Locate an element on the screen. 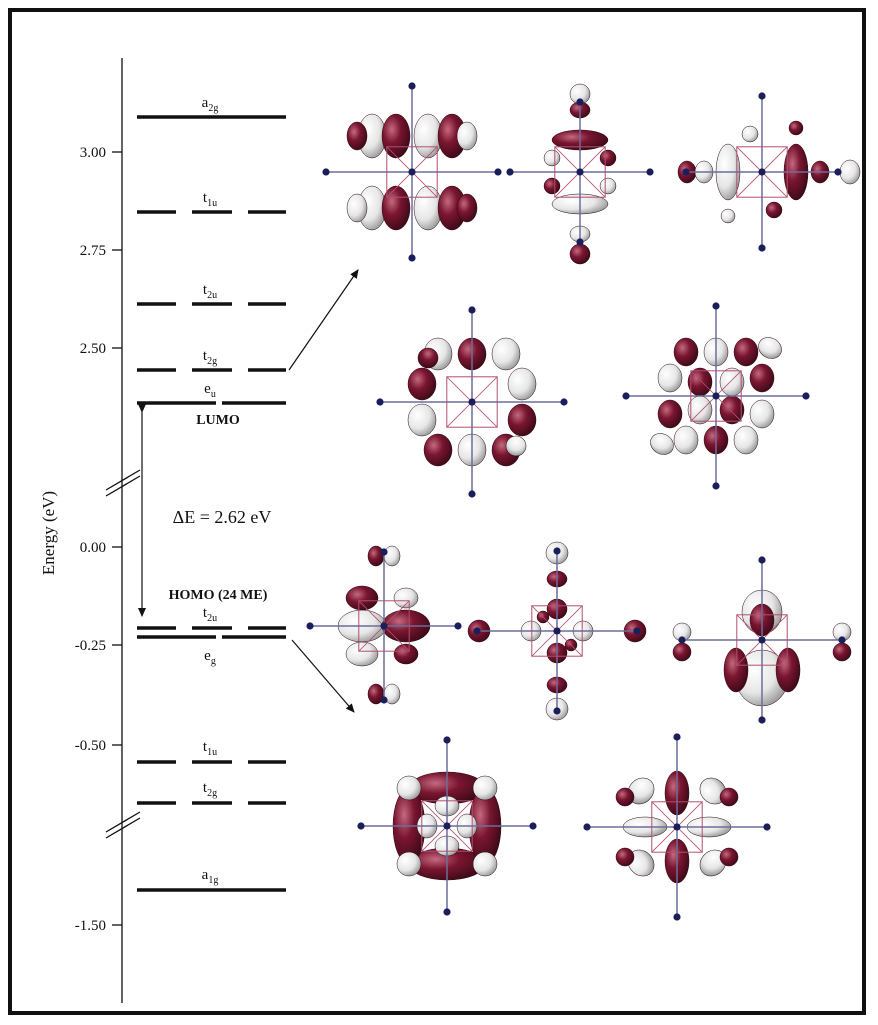 The width and height of the screenshot is (878, 1025). lumo-pointer-arrow is located at coordinates (323, 320).